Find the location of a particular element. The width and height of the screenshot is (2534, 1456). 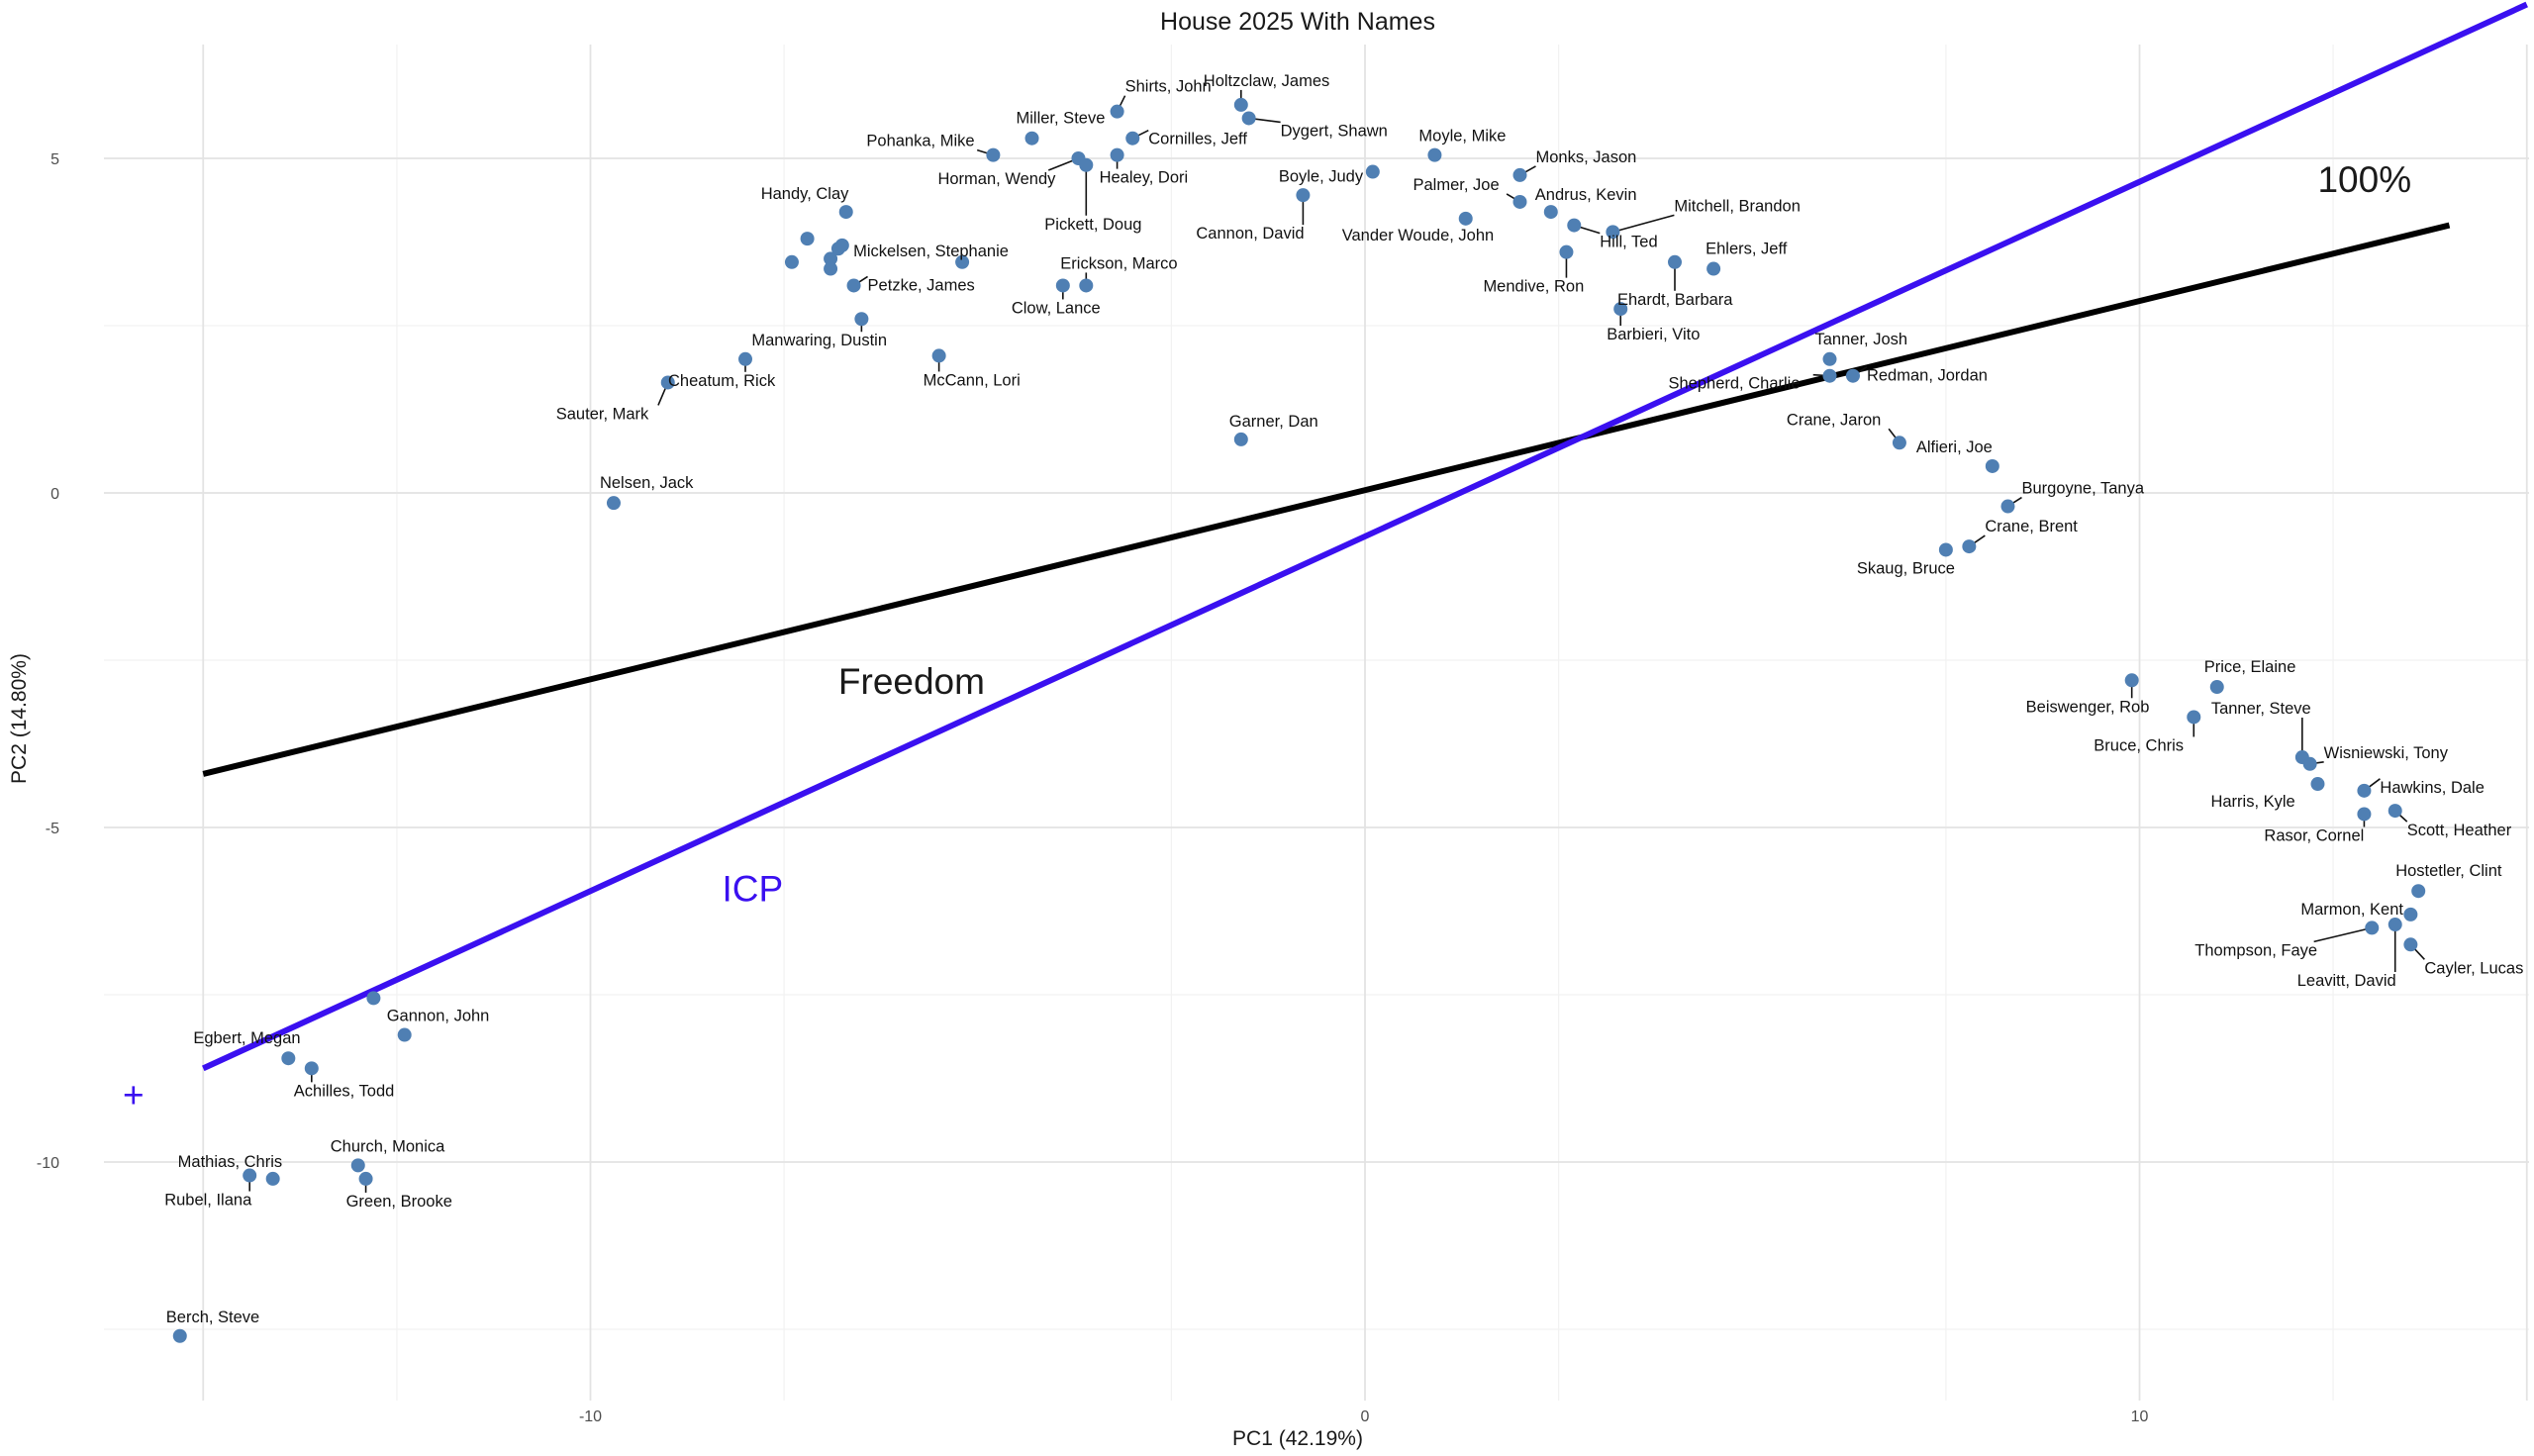

point-label: Burgoyne, Tanya is located at coordinates (2082, 489).